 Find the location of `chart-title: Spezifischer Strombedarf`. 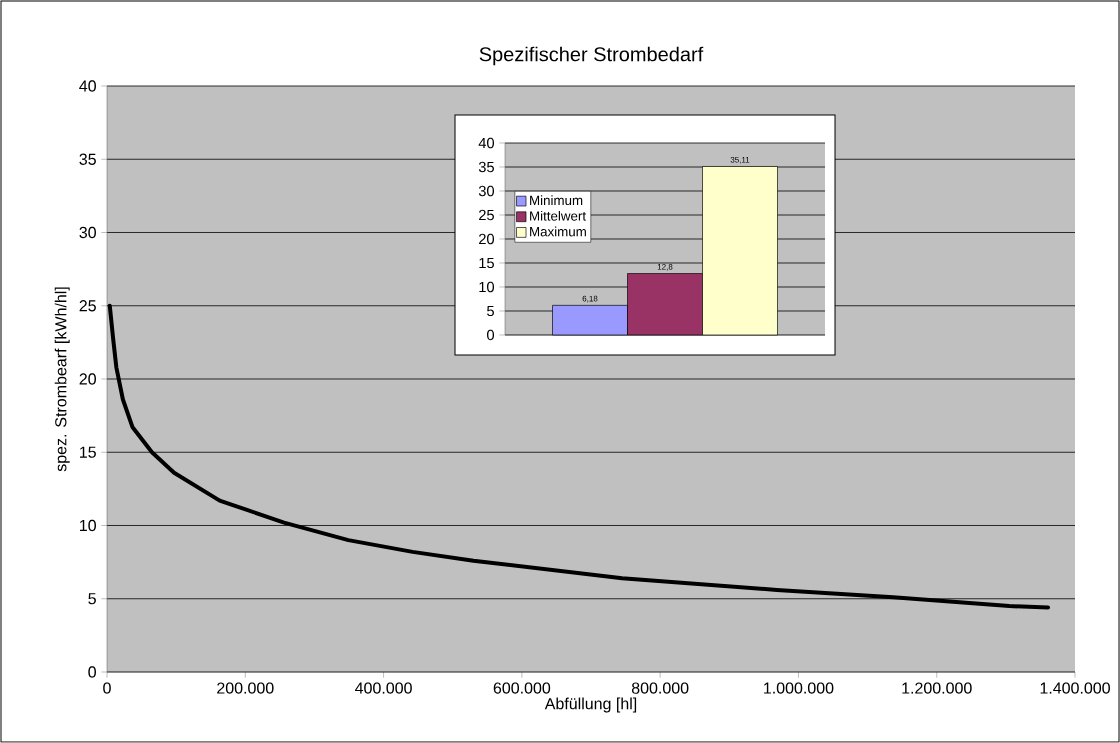

chart-title: Spezifischer Strombedarf is located at coordinates (591, 56).